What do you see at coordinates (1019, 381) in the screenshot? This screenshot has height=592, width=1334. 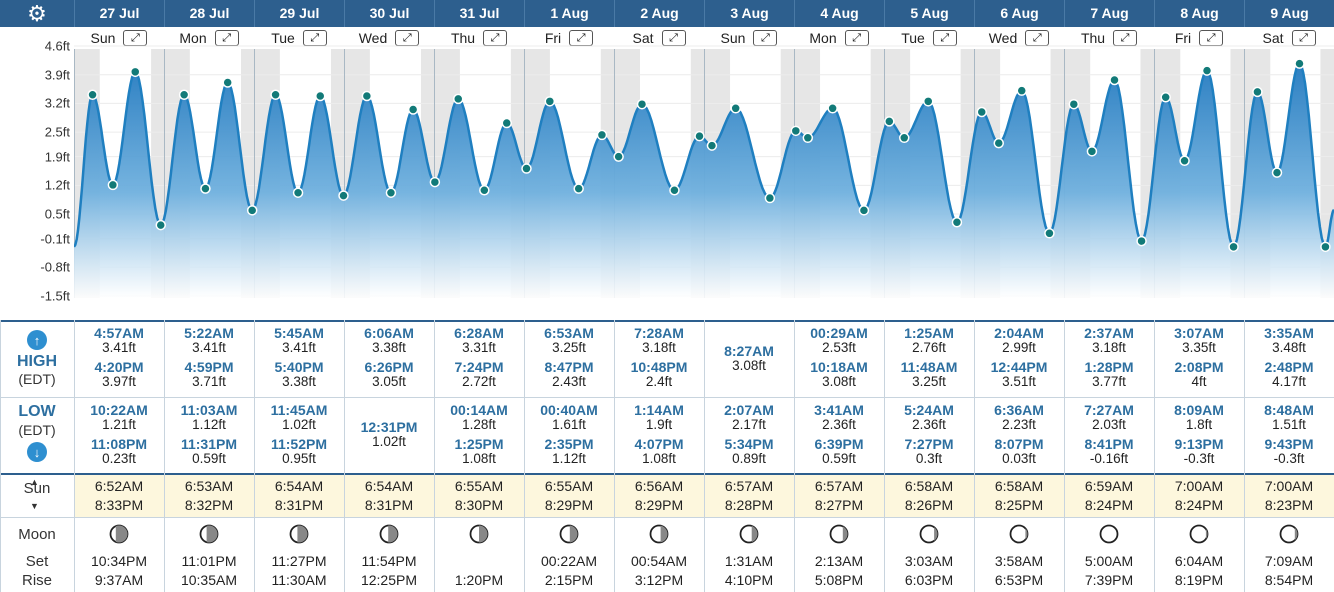 I see `high-tide-height: 3.51ft` at bounding box center [1019, 381].